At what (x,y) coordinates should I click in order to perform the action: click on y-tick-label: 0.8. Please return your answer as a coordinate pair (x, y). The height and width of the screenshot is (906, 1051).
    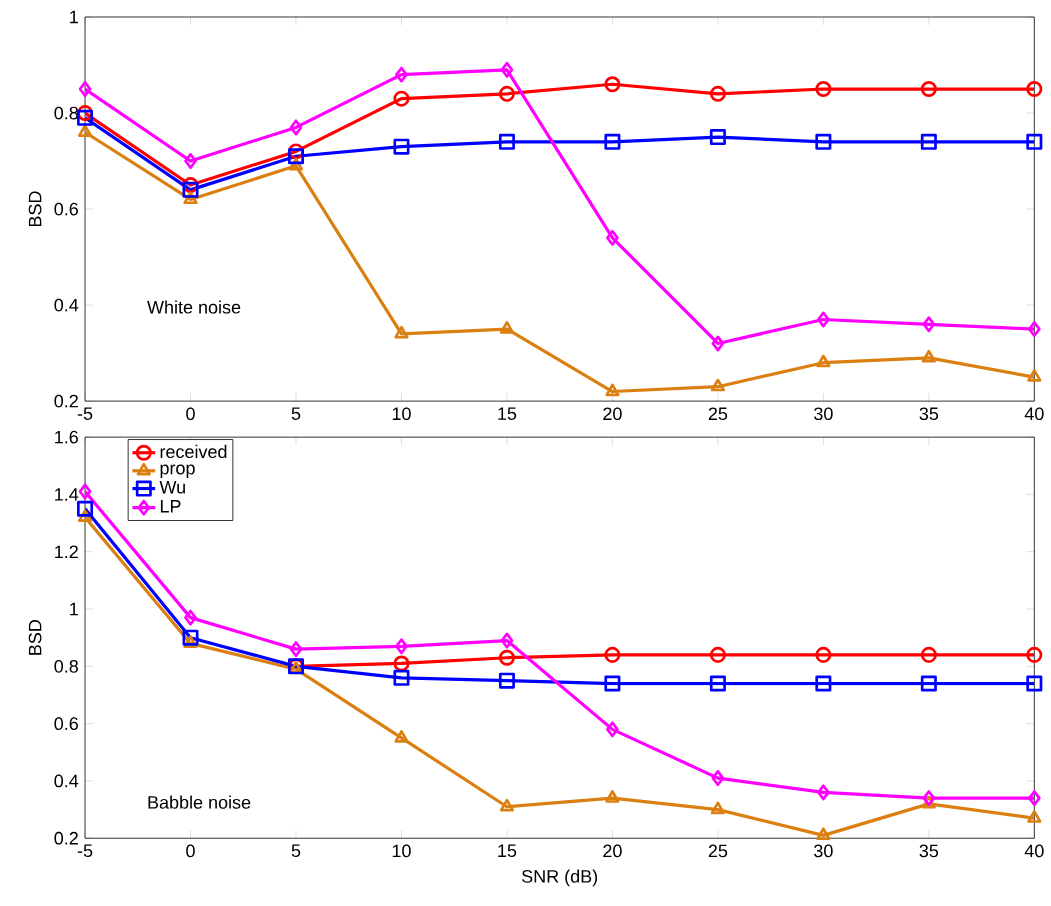
    Looking at the image, I should click on (66, 666).